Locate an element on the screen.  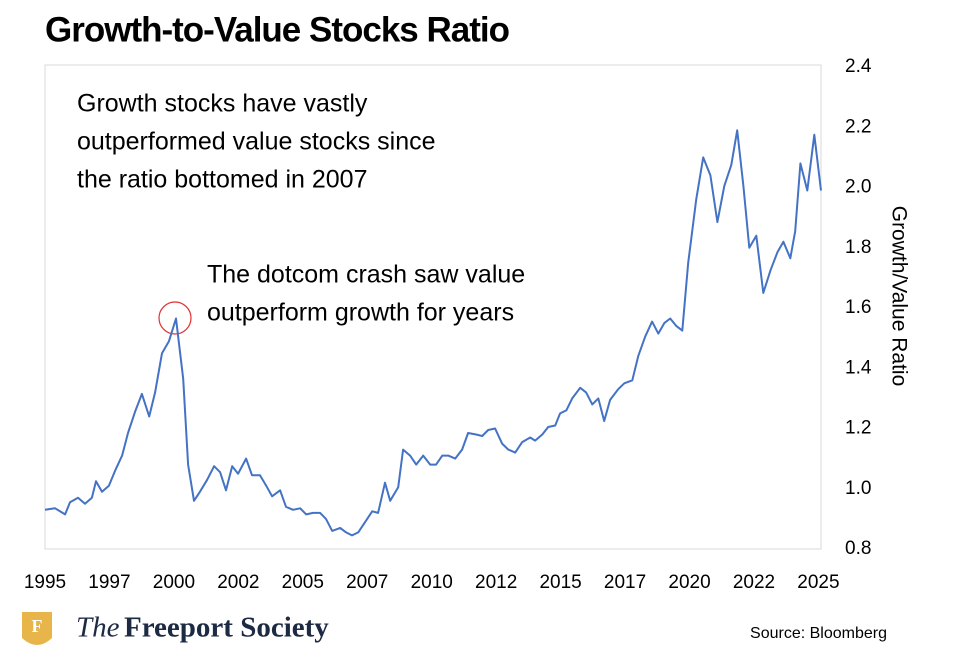
x-tick-label: 2020 is located at coordinates (689, 582).